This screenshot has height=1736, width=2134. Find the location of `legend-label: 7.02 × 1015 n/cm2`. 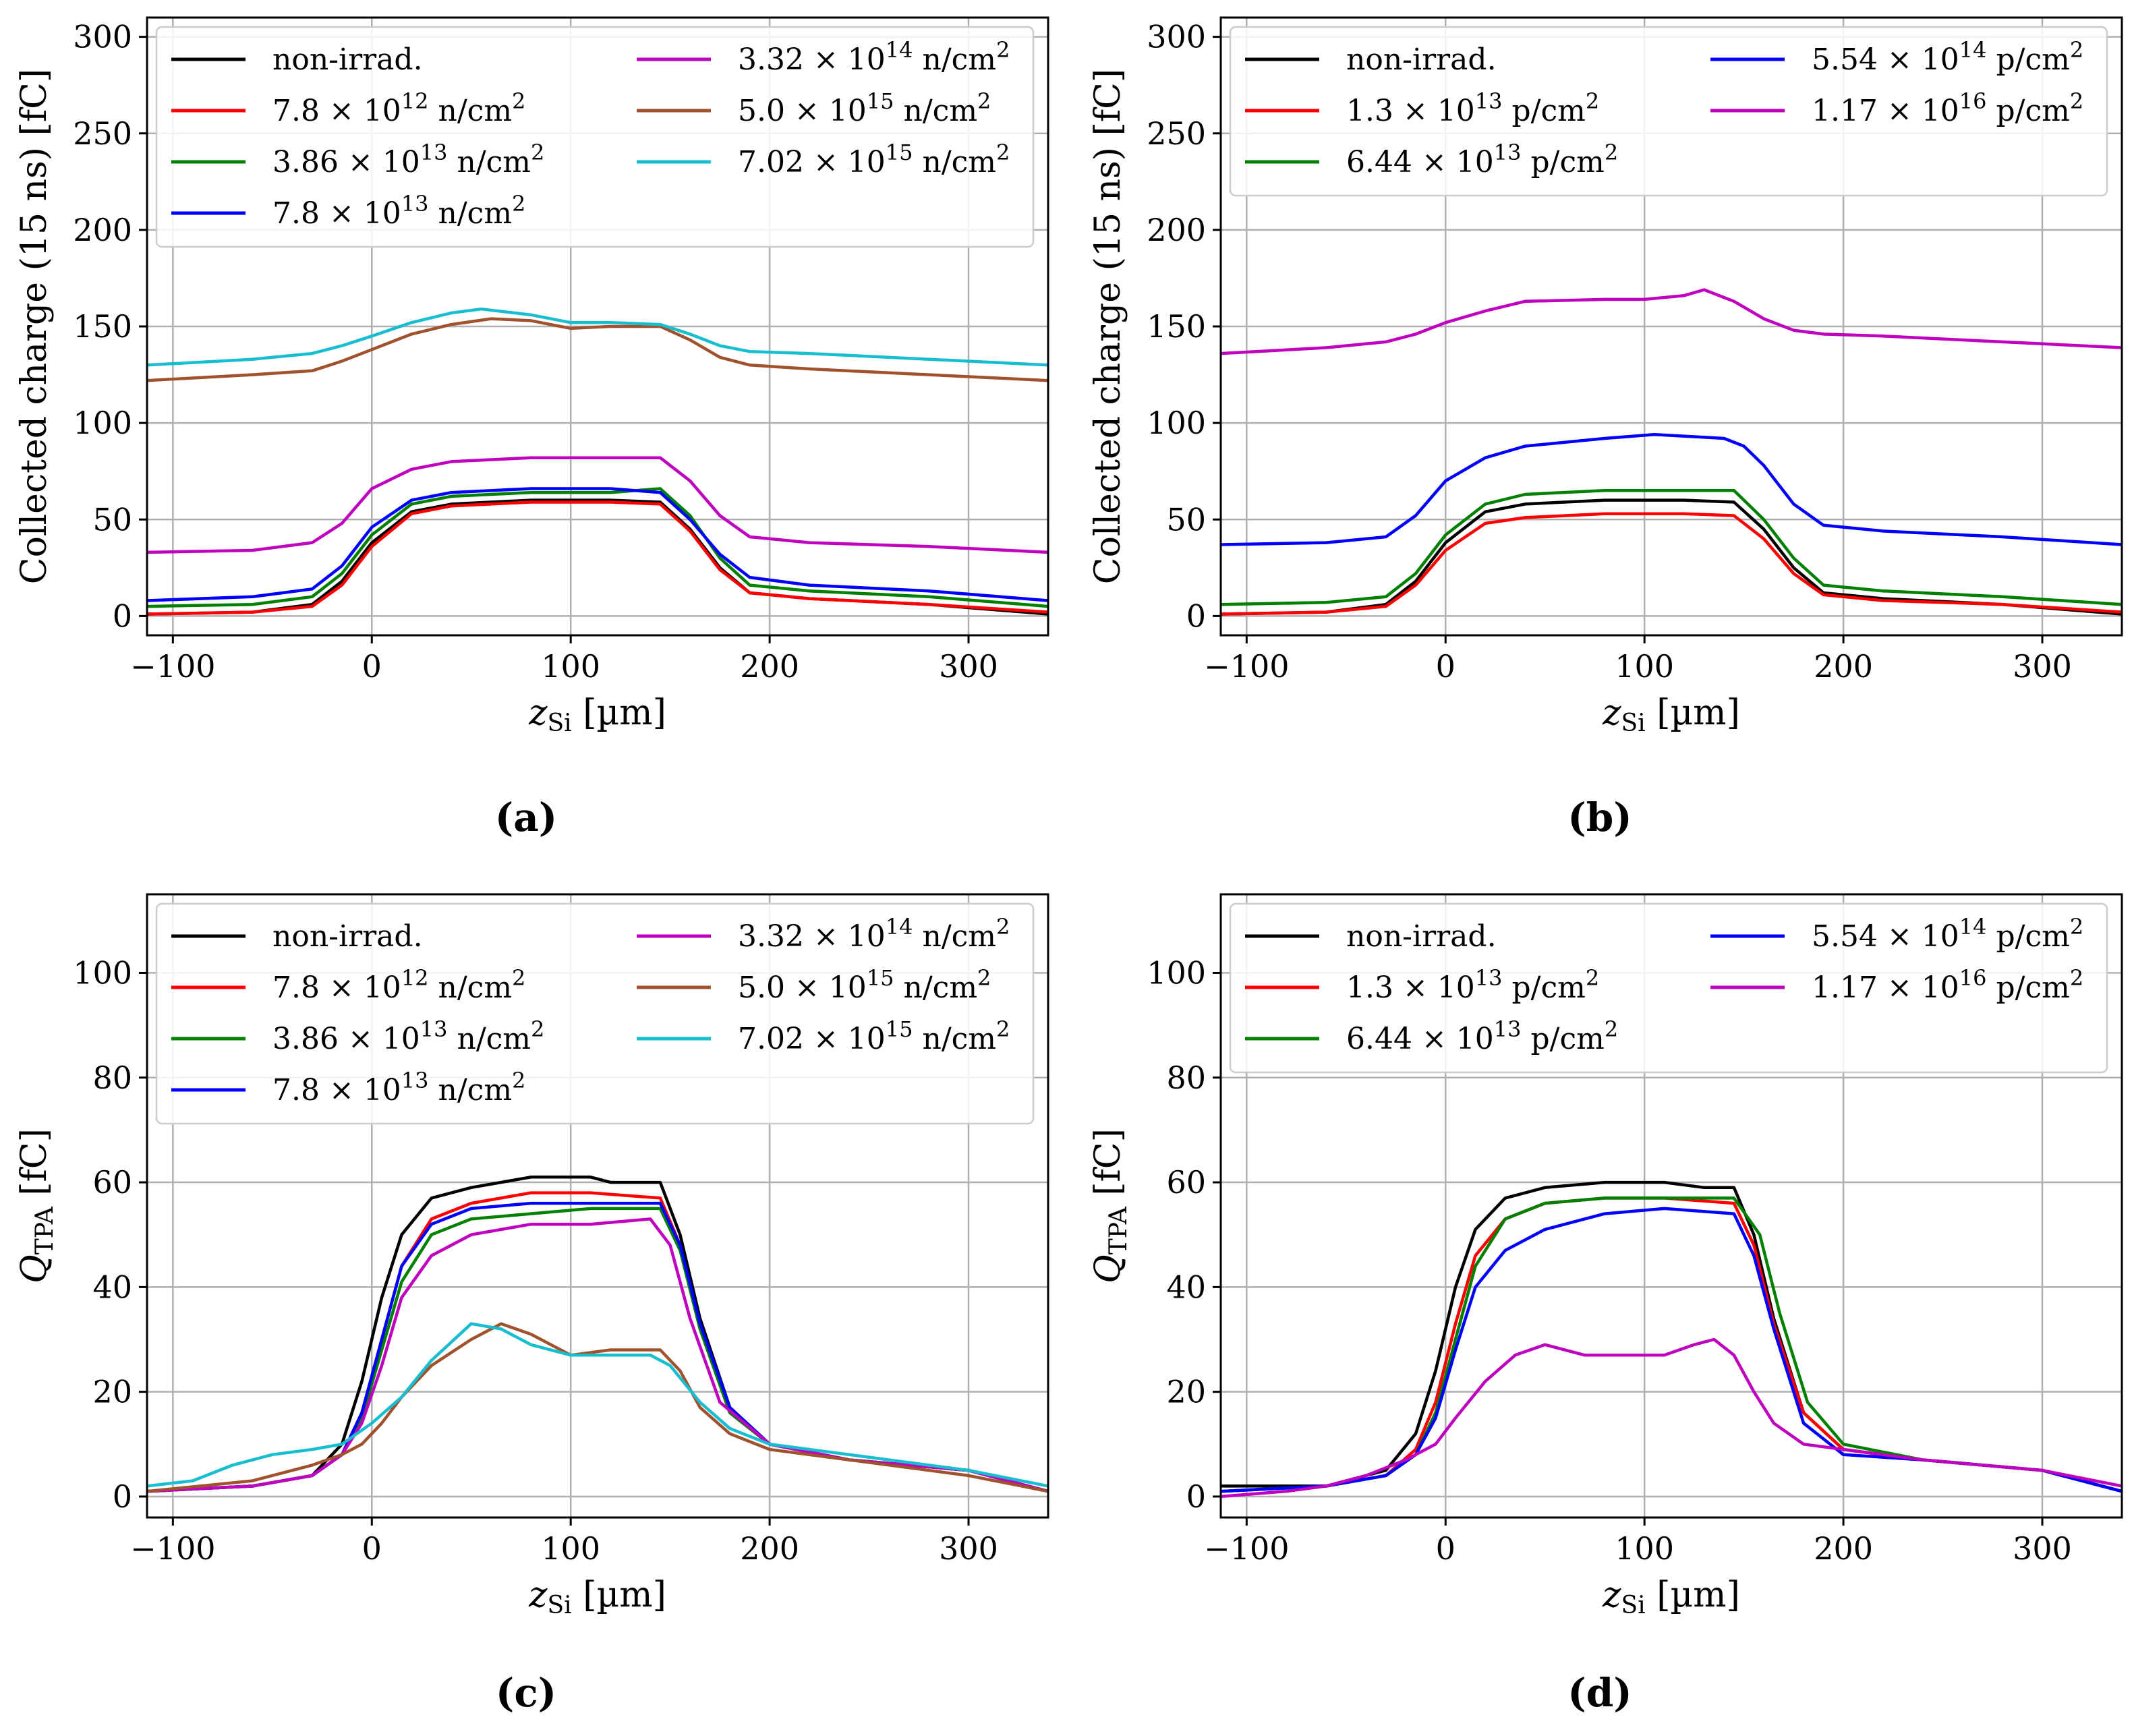

legend-label: 7.02 × 1015 n/cm2 is located at coordinates (874, 1036).